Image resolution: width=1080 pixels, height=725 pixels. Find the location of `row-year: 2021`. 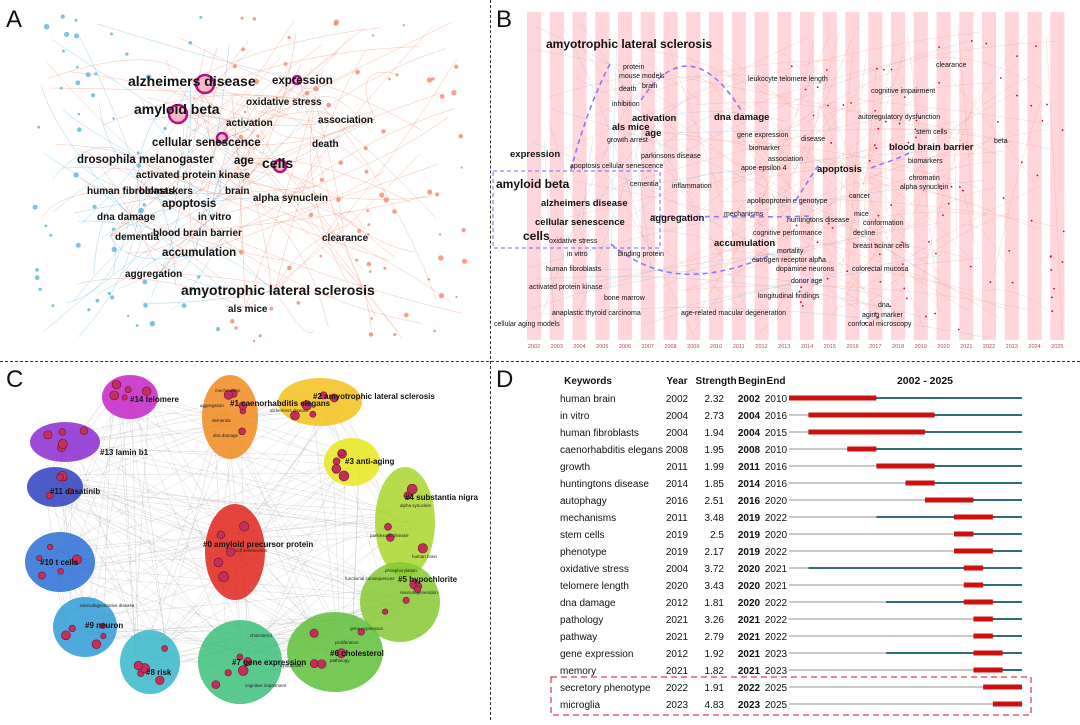

row-year: 2021 is located at coordinates (677, 620).